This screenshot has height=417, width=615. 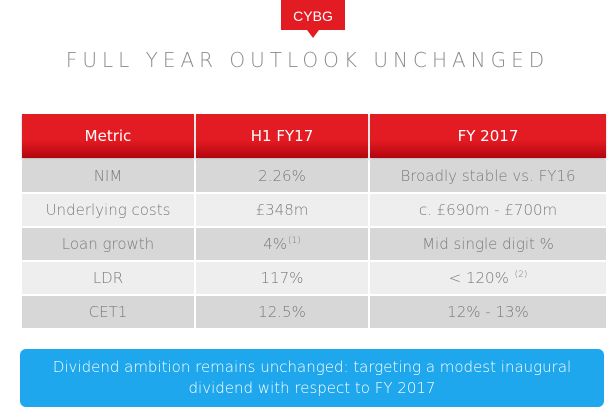 I want to click on fy-value: 12% - 13%, so click(x=488, y=312).